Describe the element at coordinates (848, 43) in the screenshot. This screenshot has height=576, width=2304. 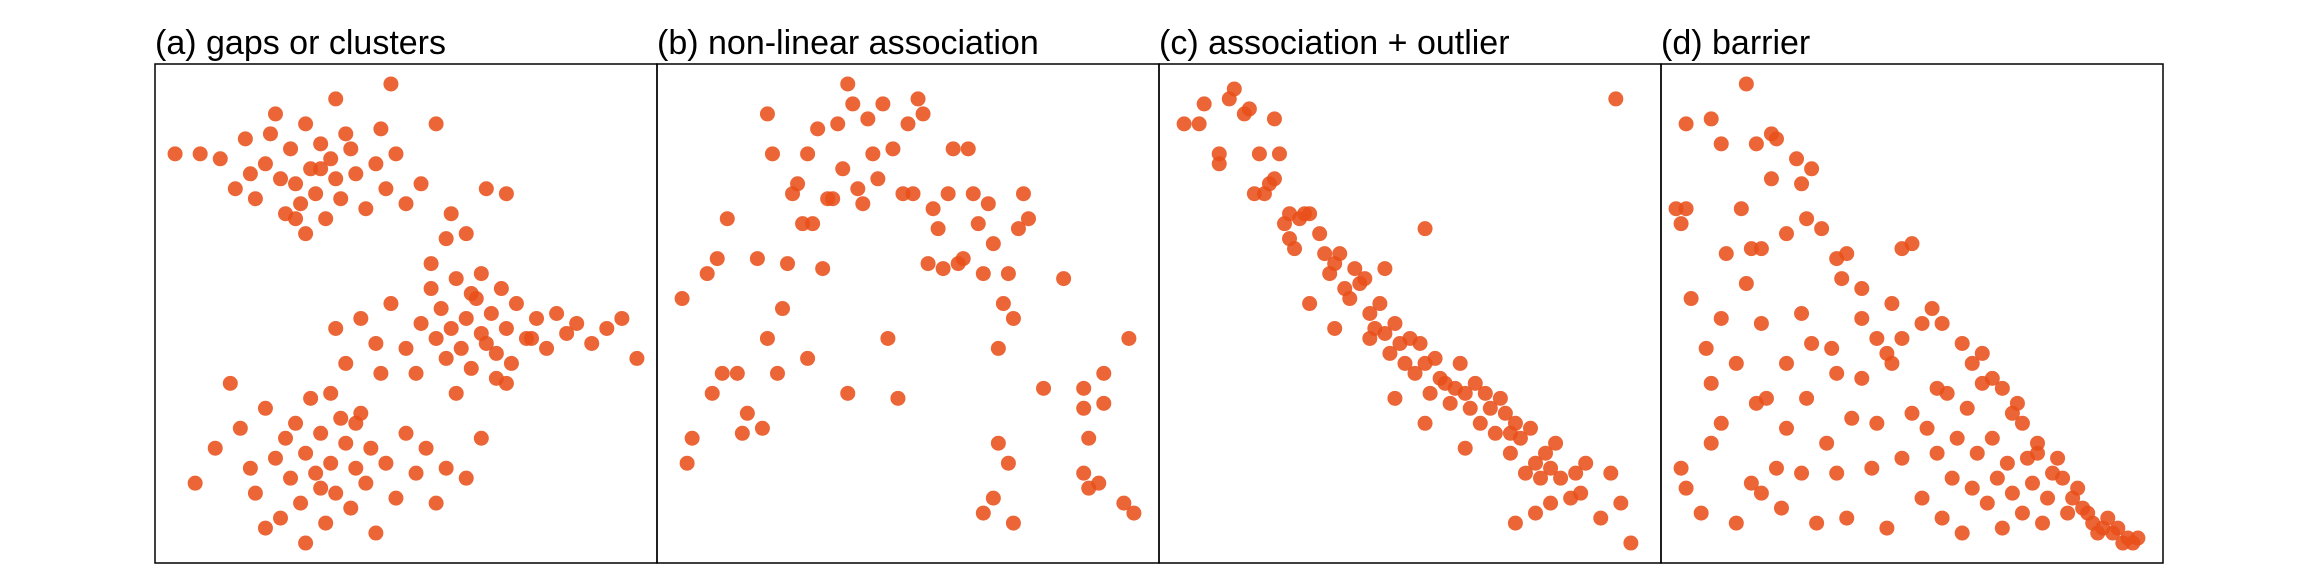
I see `panel-title: (b) non-linear association` at that location.